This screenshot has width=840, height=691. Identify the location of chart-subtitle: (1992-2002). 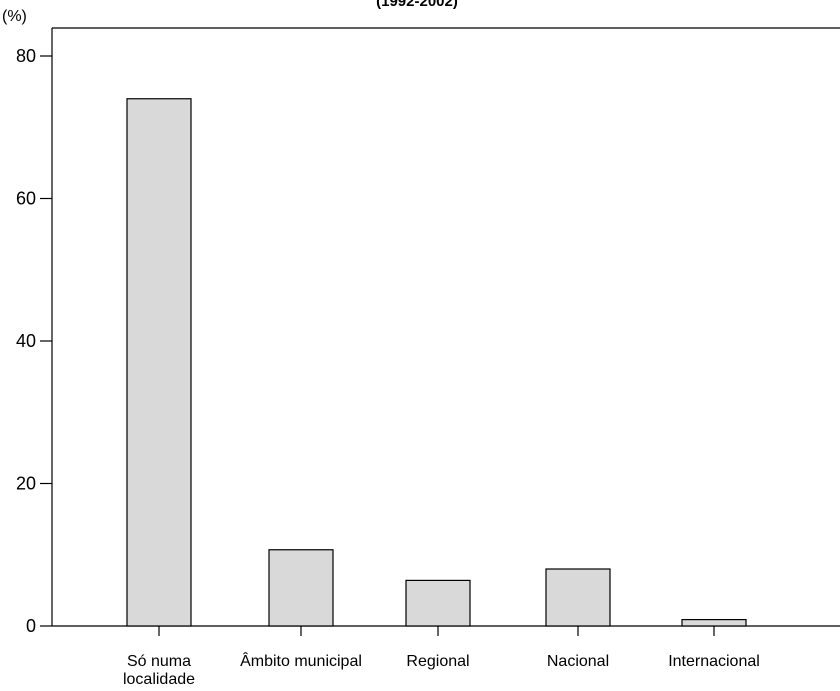
(417, 5).